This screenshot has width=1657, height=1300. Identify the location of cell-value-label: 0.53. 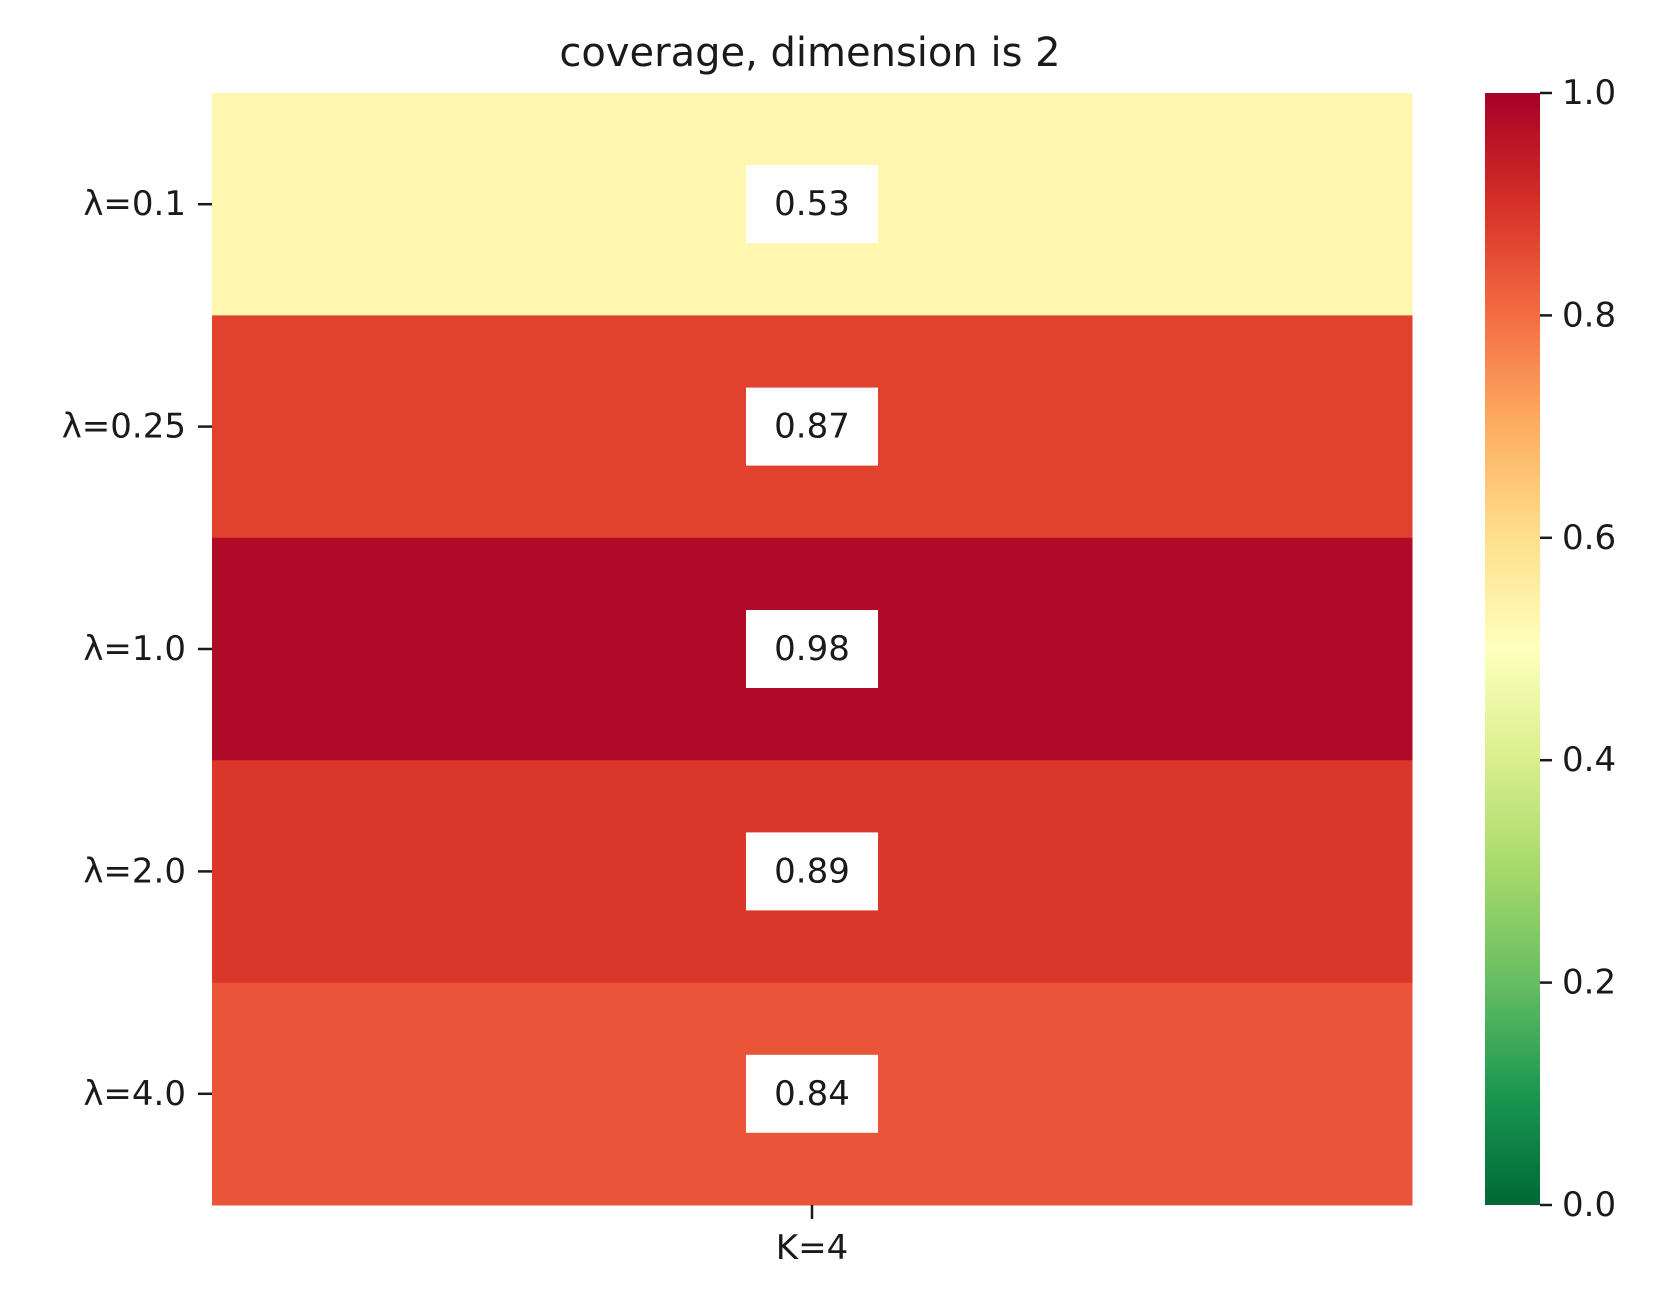
(812, 204).